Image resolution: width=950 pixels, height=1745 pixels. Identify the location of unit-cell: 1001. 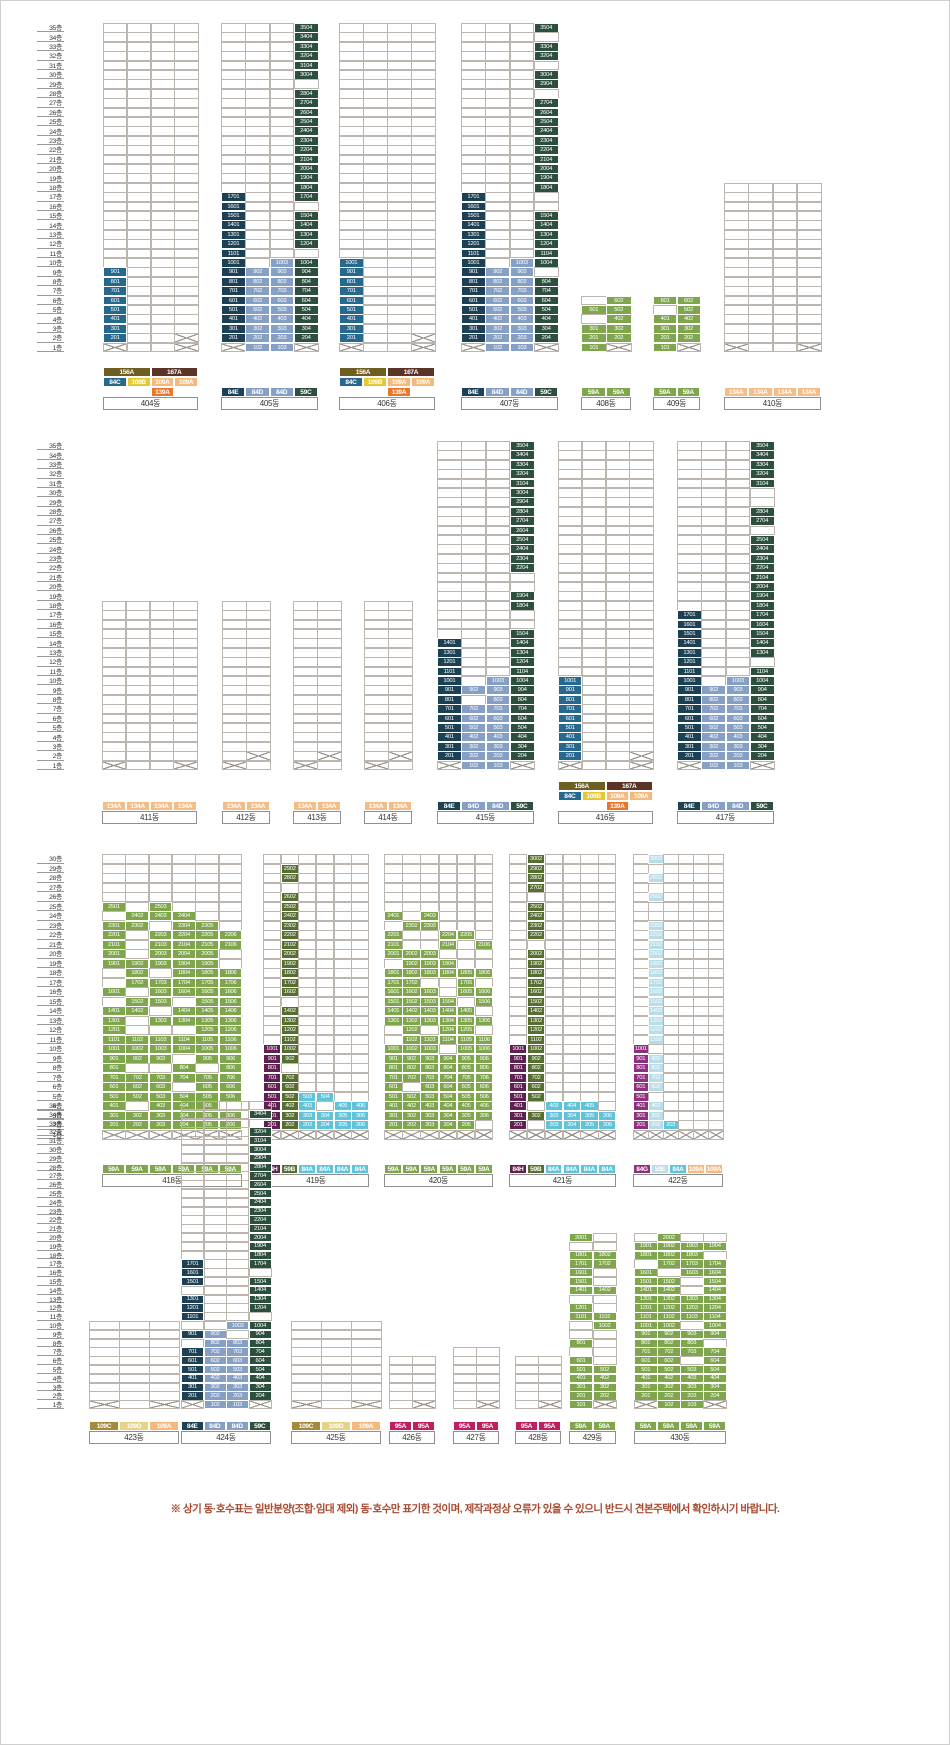
(272, 1049).